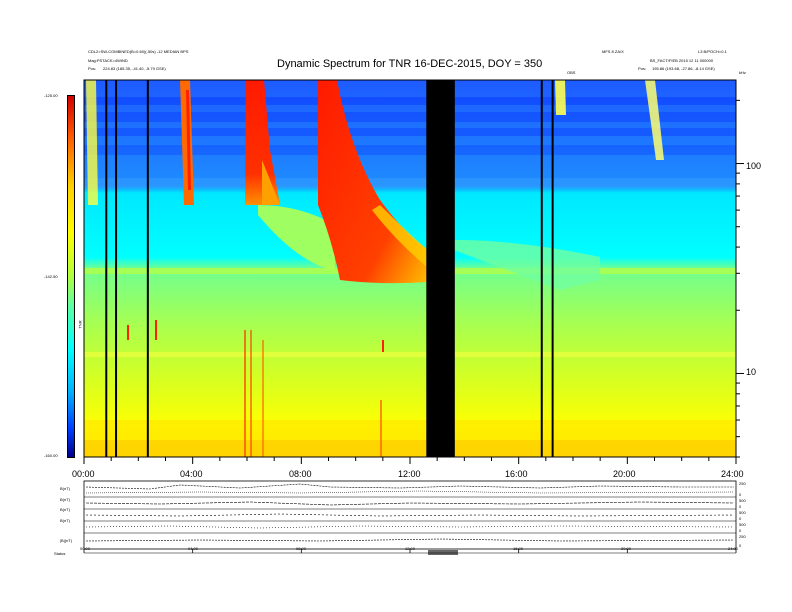 The height and width of the screenshot is (612, 792). I want to click on panel-x-tick: 04:00, so click(193, 548).